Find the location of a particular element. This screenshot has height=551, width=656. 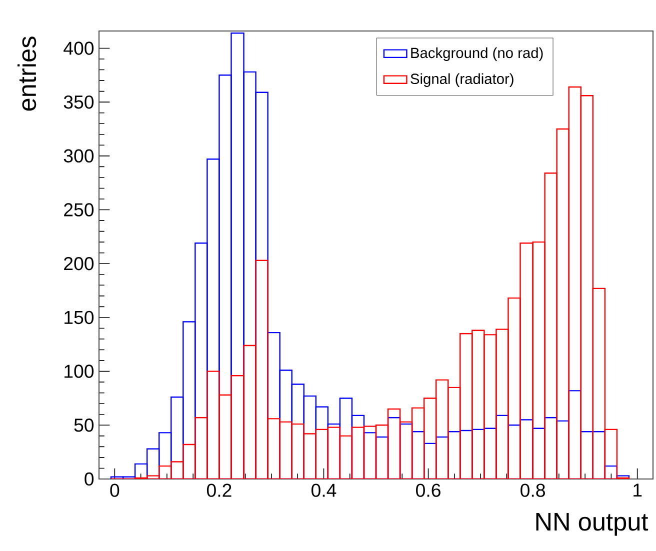

y-tick-label: 400 is located at coordinates (79, 48).